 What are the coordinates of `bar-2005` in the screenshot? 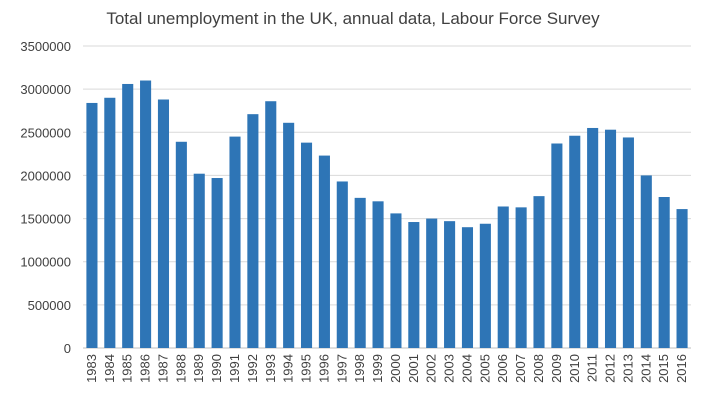 It's located at (485, 285).